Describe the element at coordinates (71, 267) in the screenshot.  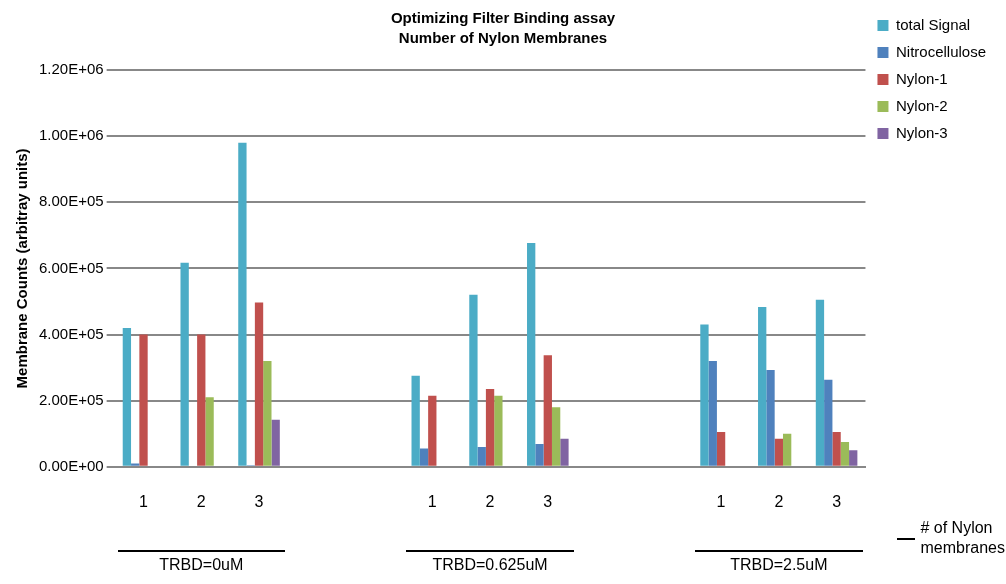
I see `y-tick-label: 6.00E+05` at that location.